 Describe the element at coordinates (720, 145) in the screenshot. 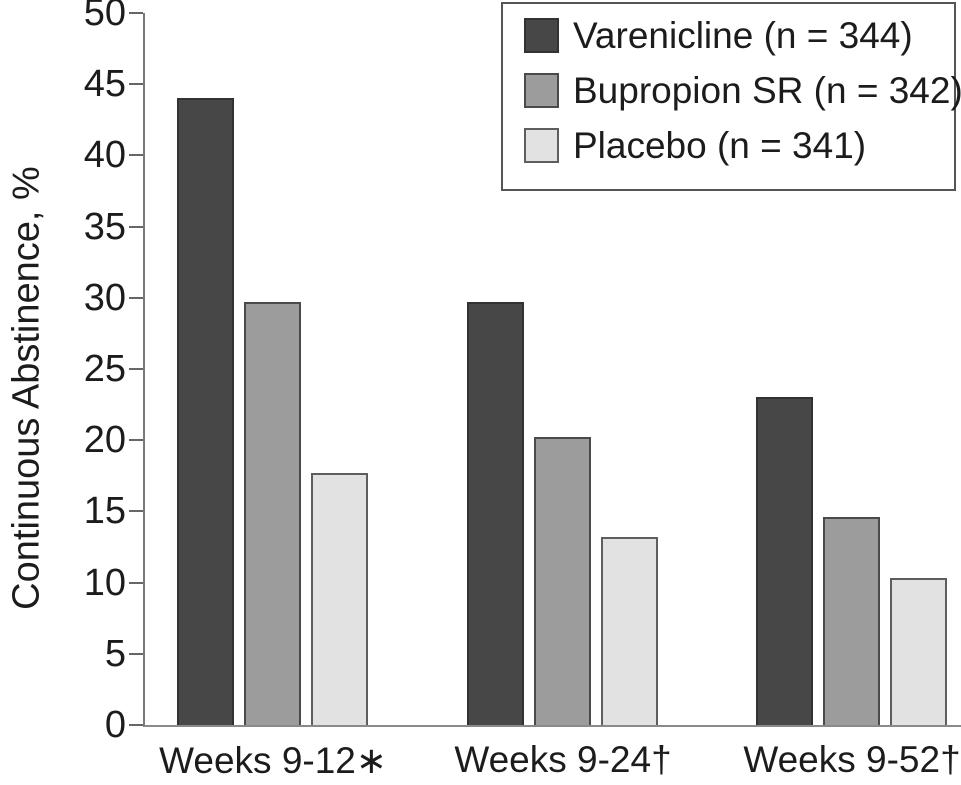

I see `legend-label-placebo: Placebo (n = 341)` at that location.